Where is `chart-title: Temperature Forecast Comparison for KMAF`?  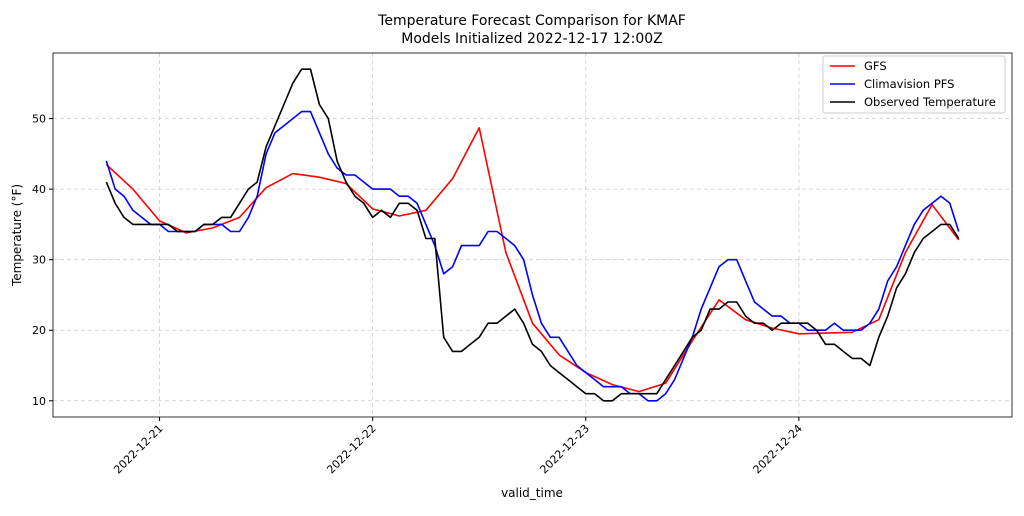 chart-title: Temperature Forecast Comparison for KMAF is located at coordinates (531, 21).